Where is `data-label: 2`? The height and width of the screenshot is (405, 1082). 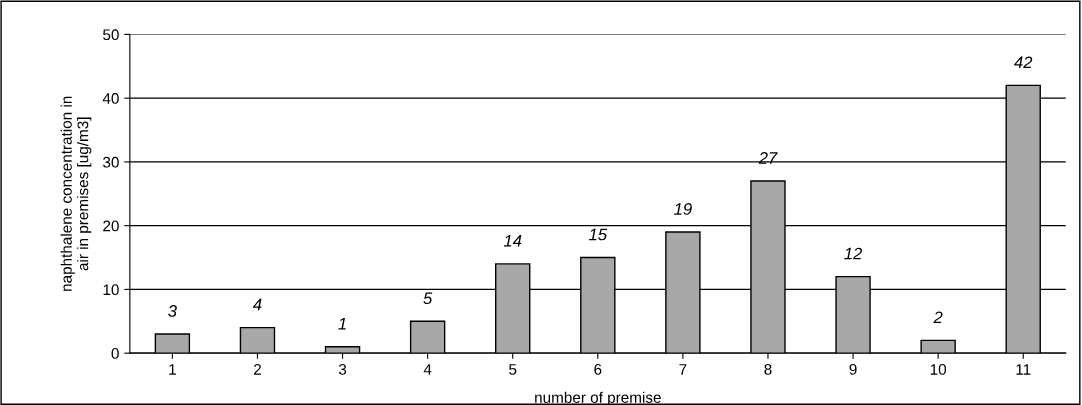
data-label: 2 is located at coordinates (938, 317).